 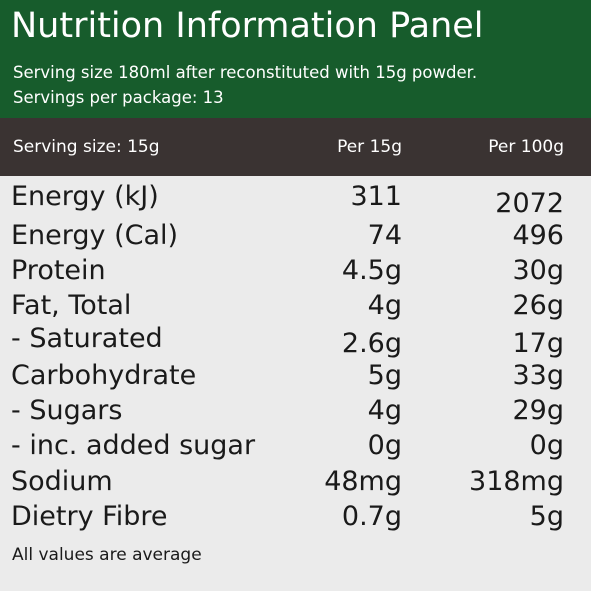 What do you see at coordinates (295, 517) in the screenshot?
I see `nutrient-row-dietary-fibre: Dietry Fibre 0.7g 5g` at bounding box center [295, 517].